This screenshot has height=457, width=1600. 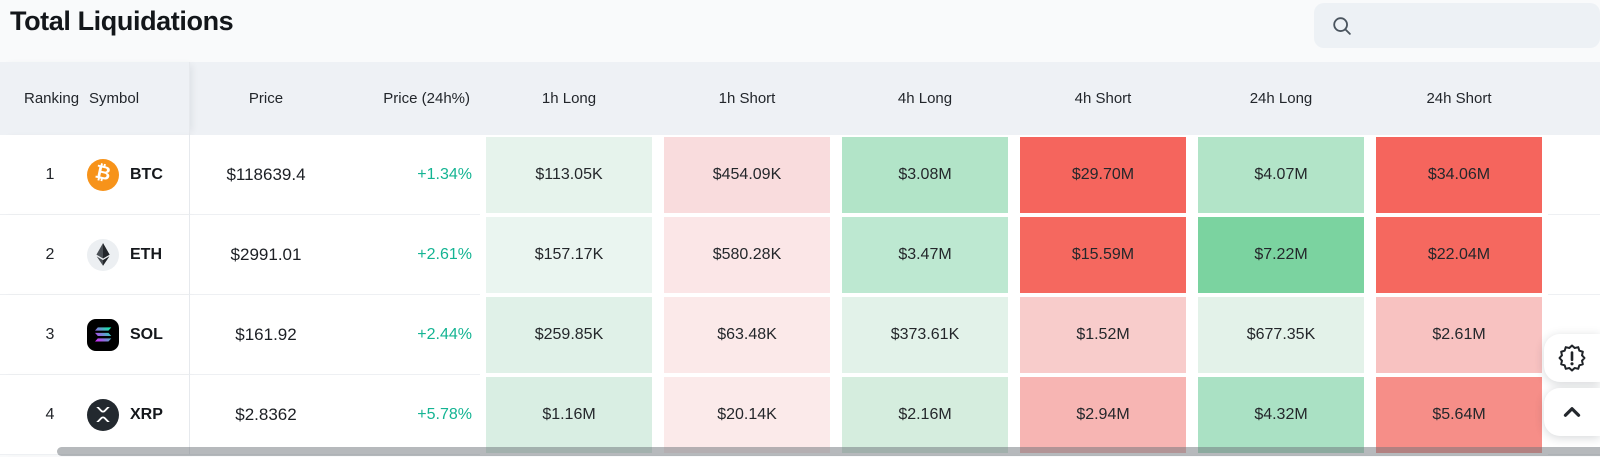 I want to click on header-price-24h: Price (24h%), so click(x=426, y=98).